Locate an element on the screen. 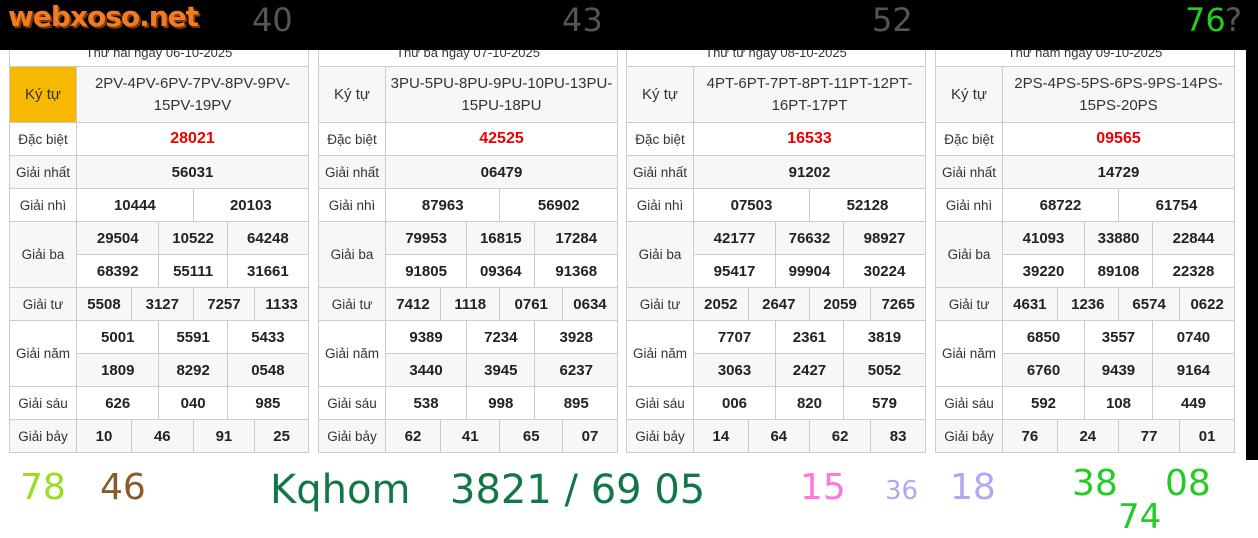  prize-row: Giải ba 29504 10522 64248 is located at coordinates (159, 254).